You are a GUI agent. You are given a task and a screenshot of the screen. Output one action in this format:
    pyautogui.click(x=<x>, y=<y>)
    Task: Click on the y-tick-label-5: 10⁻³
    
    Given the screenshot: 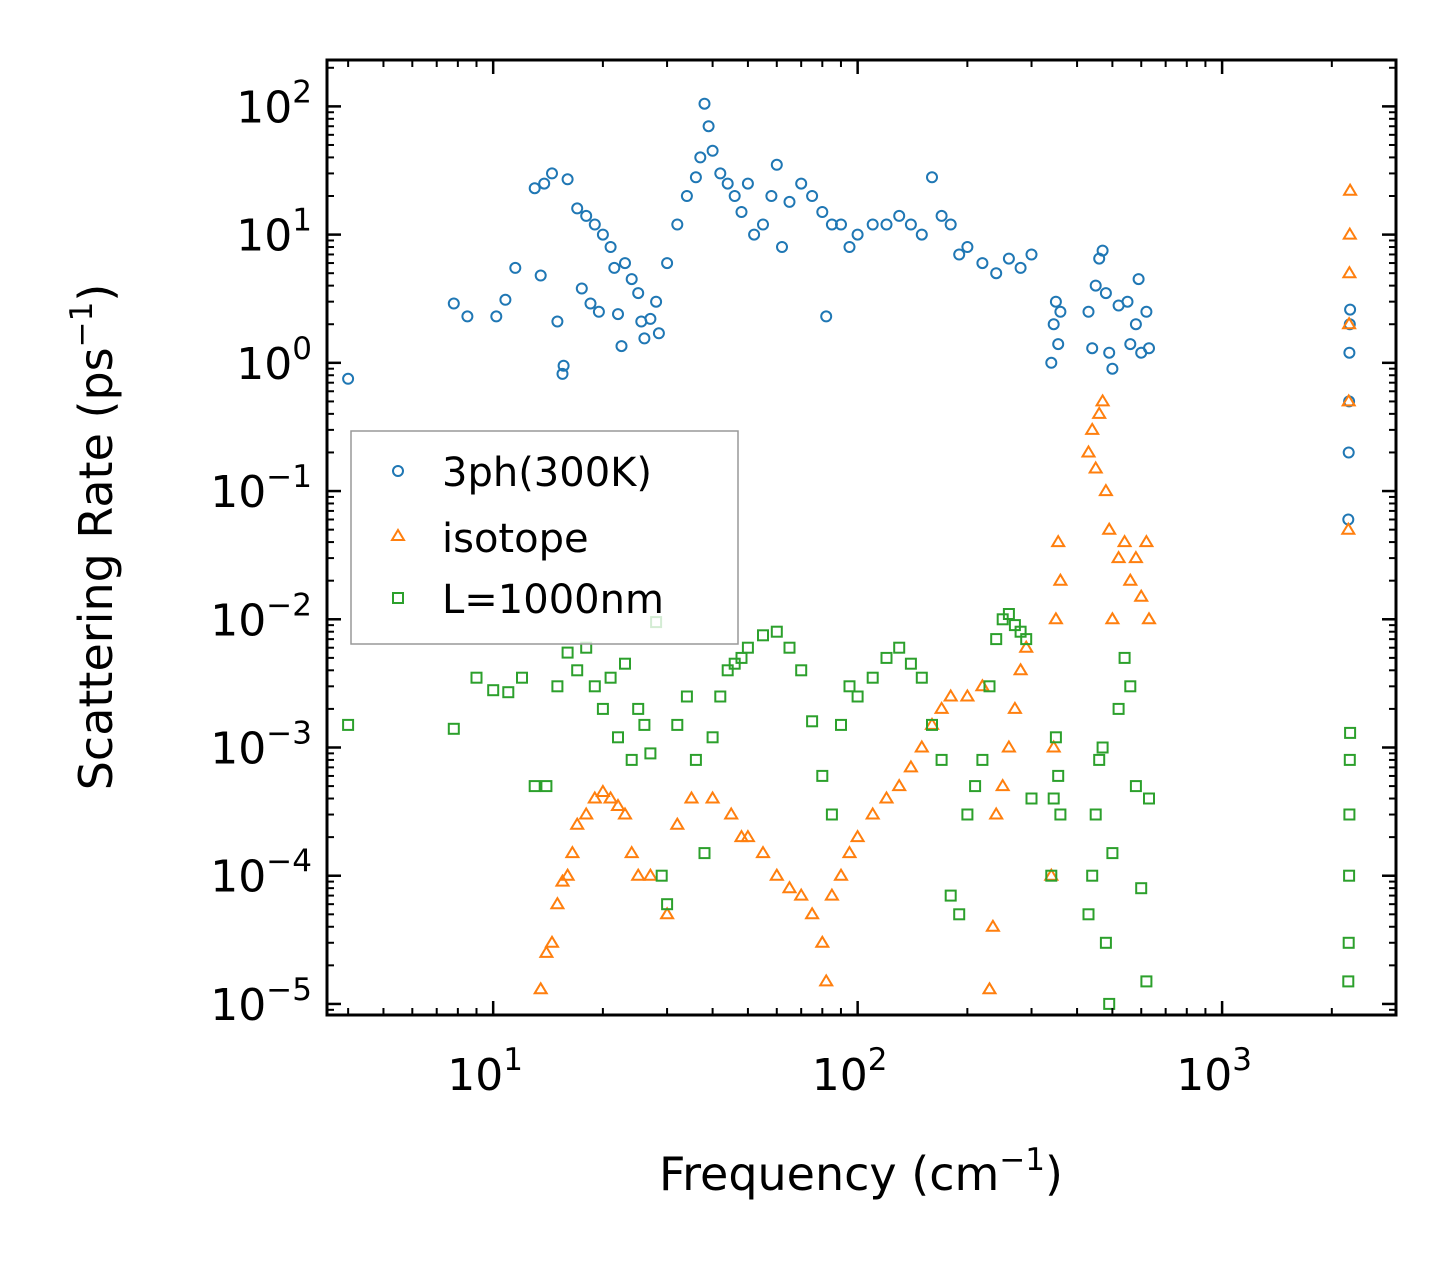 What is the action you would take?
    pyautogui.click(x=261, y=745)
    